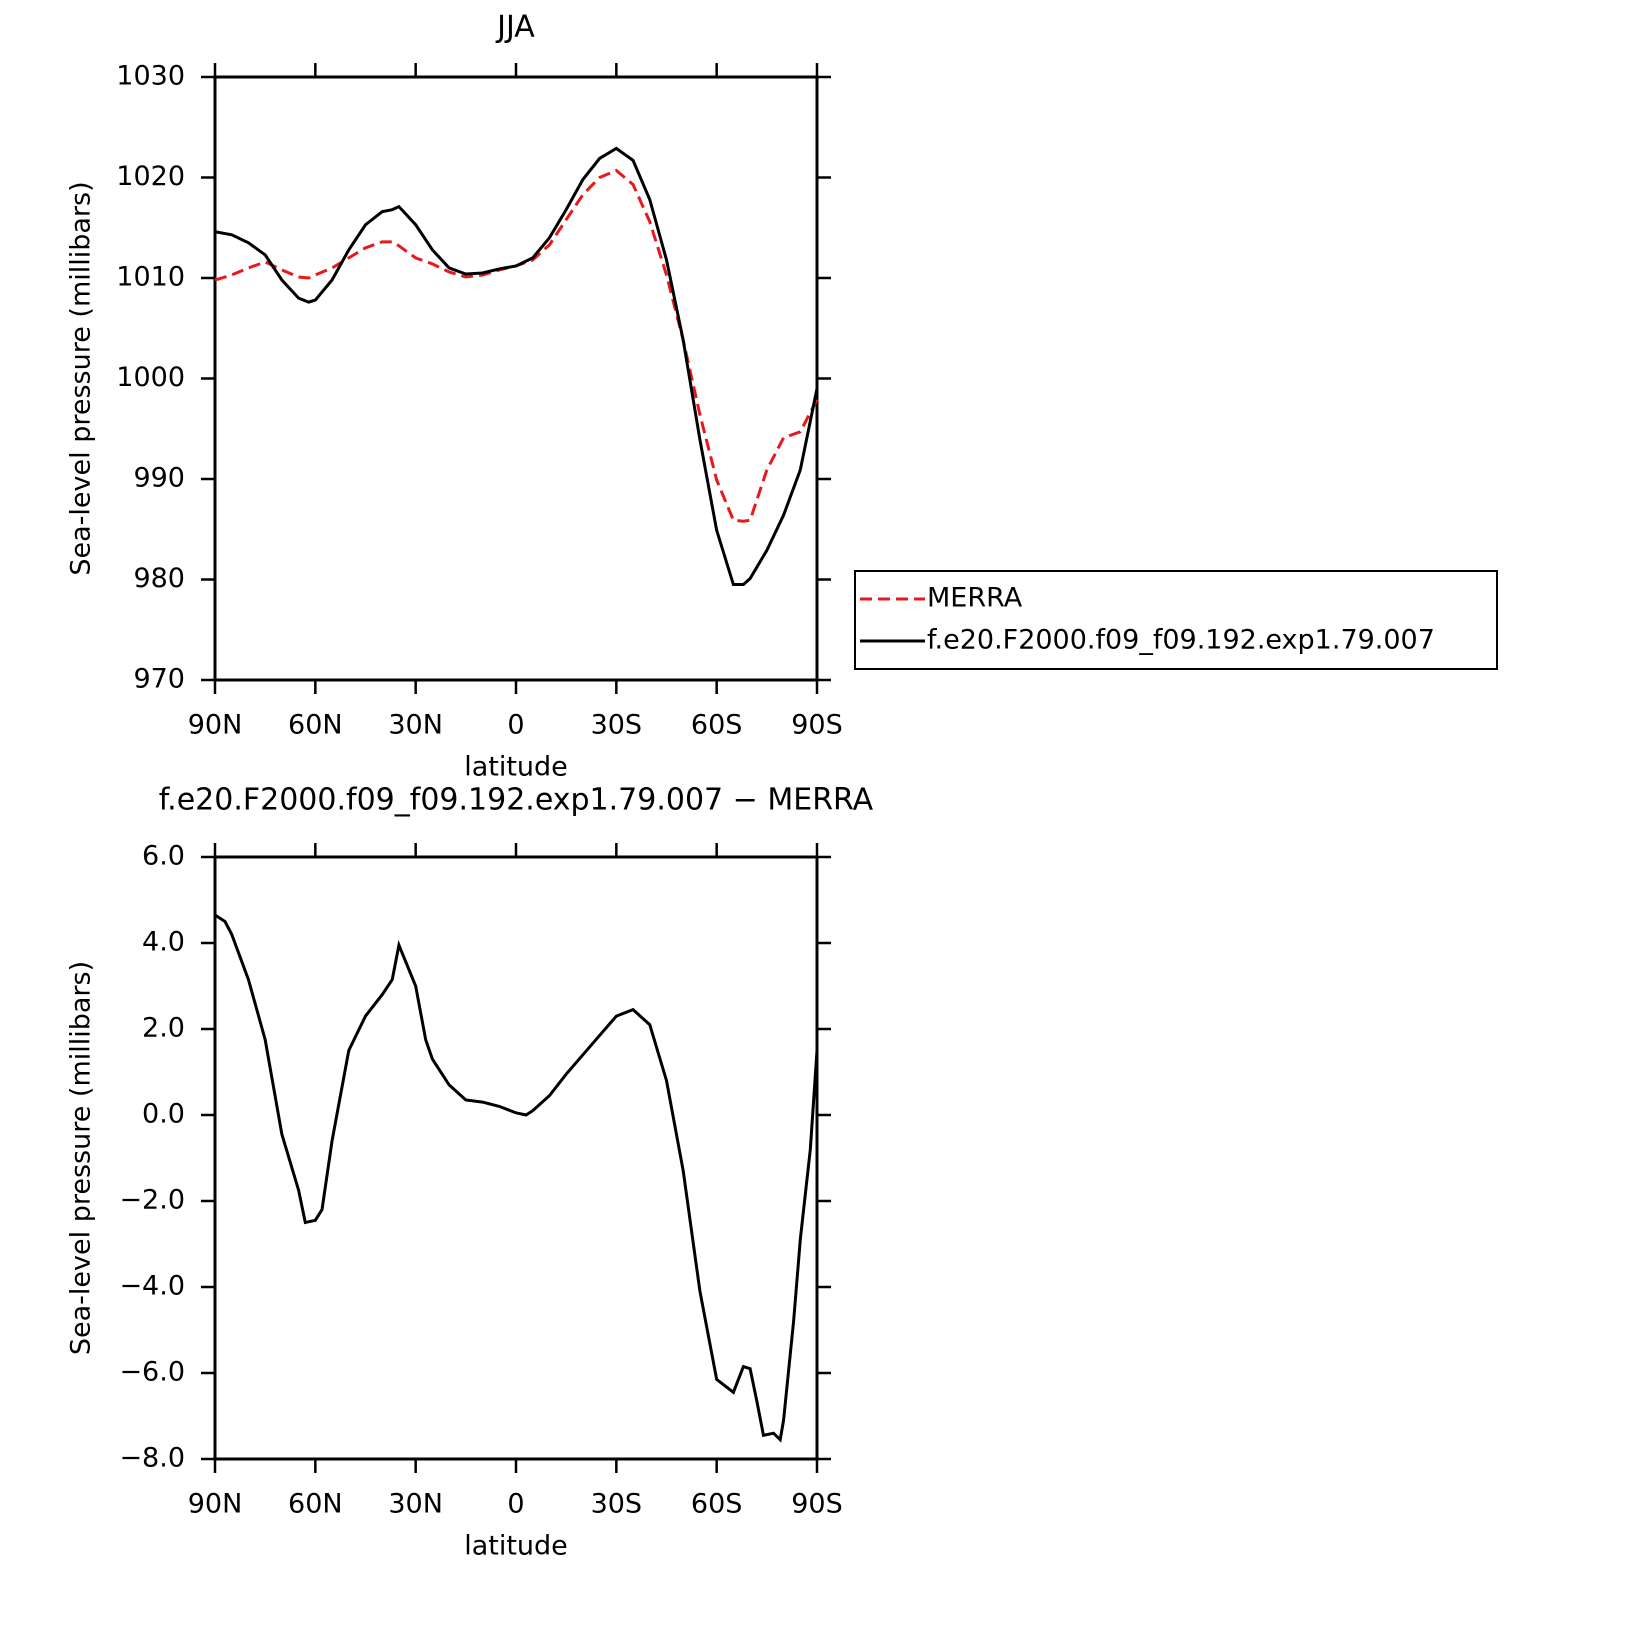 The height and width of the screenshot is (1641, 1638). What do you see at coordinates (163, 942) in the screenshot?
I see `y-tick-label: 4.0` at bounding box center [163, 942].